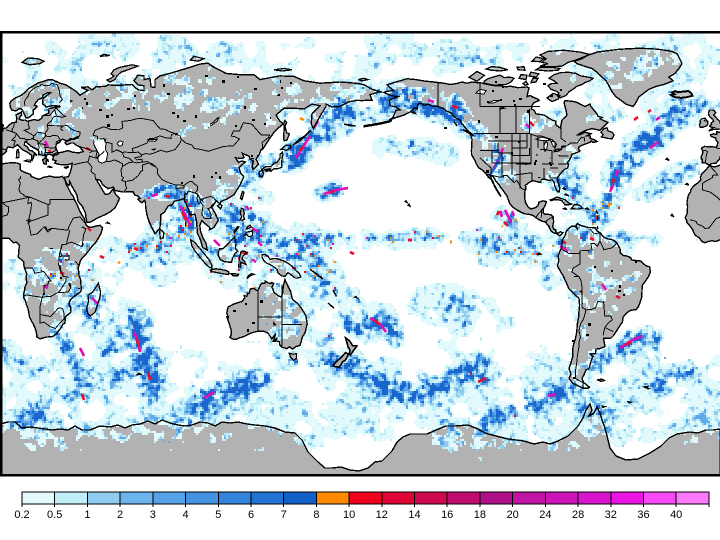 The image size is (720, 540). I want to click on svg-text: 36, so click(643, 515).